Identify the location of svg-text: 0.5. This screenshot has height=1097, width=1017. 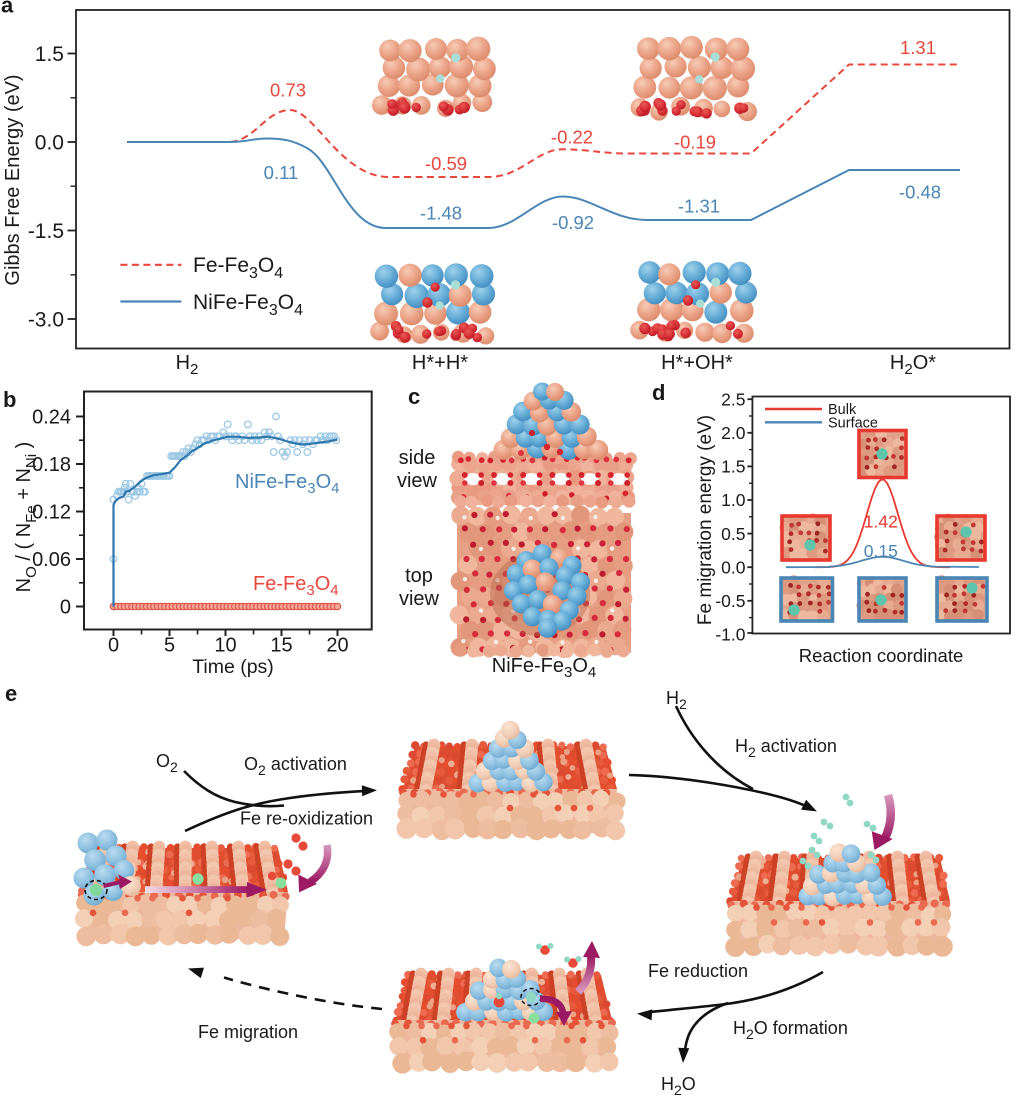
(733, 534).